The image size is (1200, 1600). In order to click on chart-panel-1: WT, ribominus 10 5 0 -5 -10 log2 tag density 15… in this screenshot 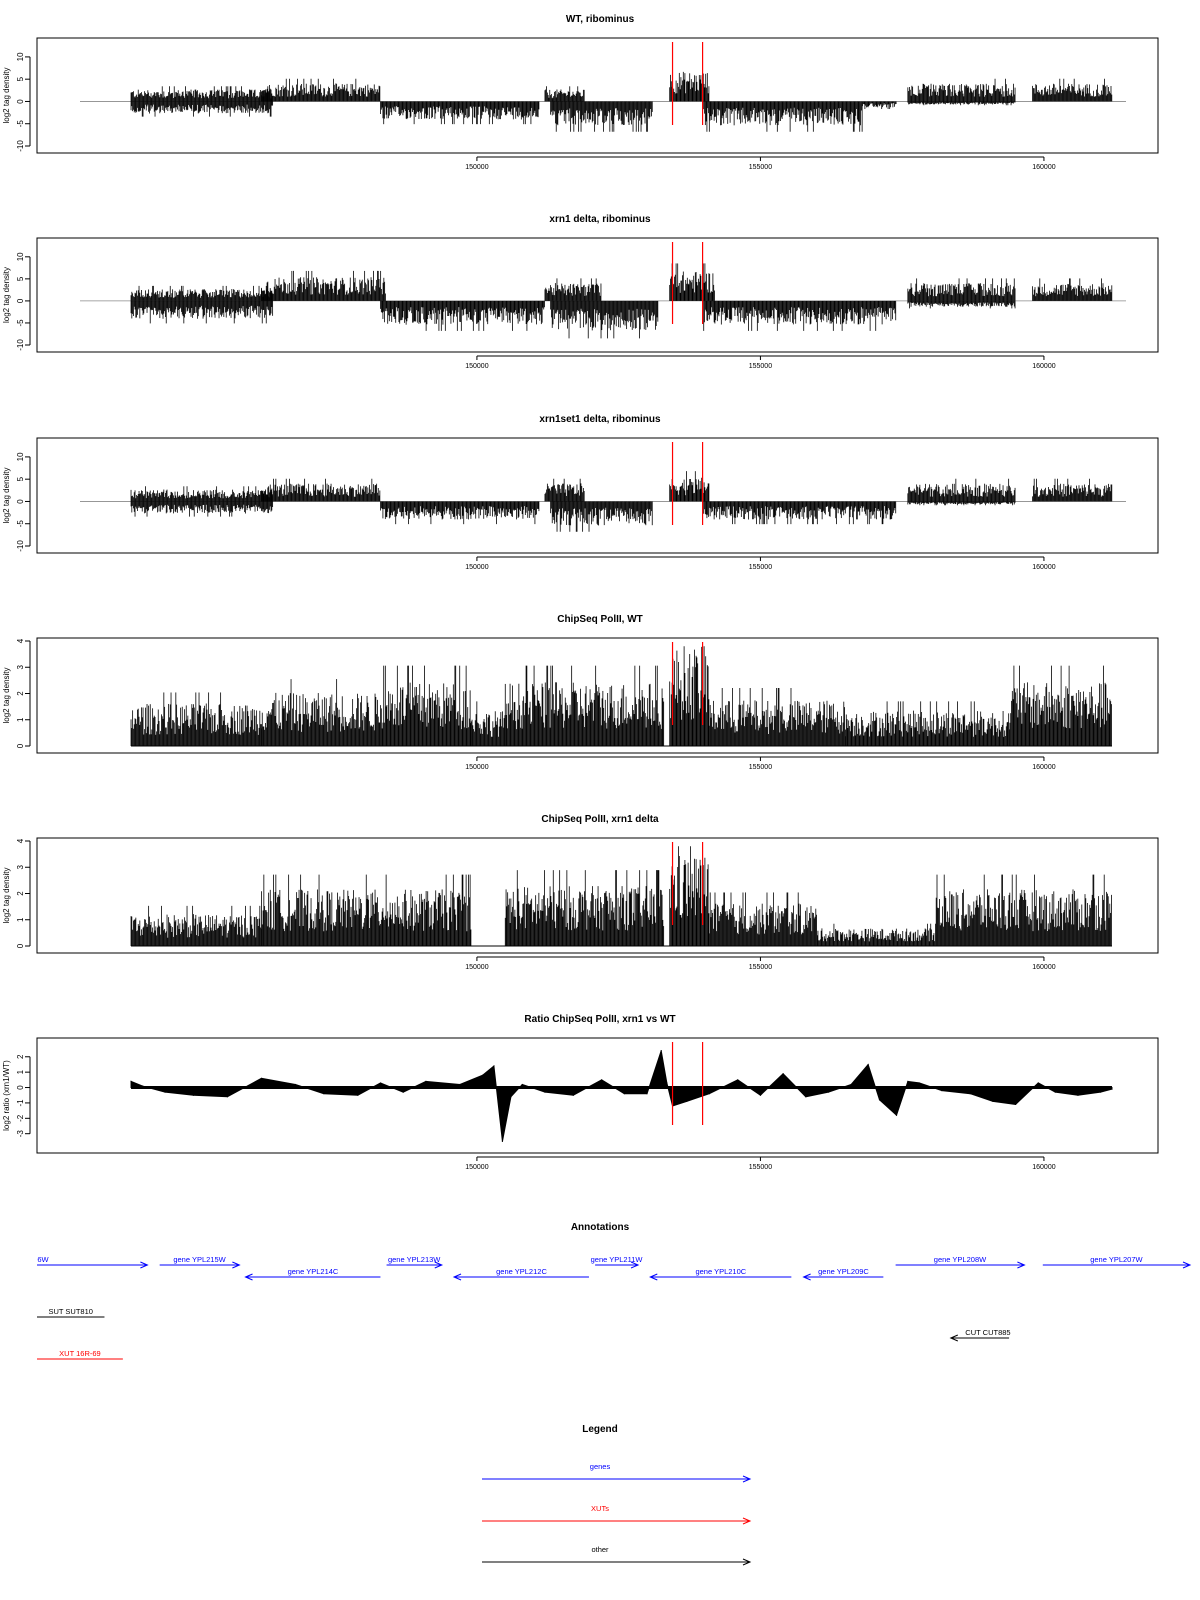, I will do `click(580, 92)`.